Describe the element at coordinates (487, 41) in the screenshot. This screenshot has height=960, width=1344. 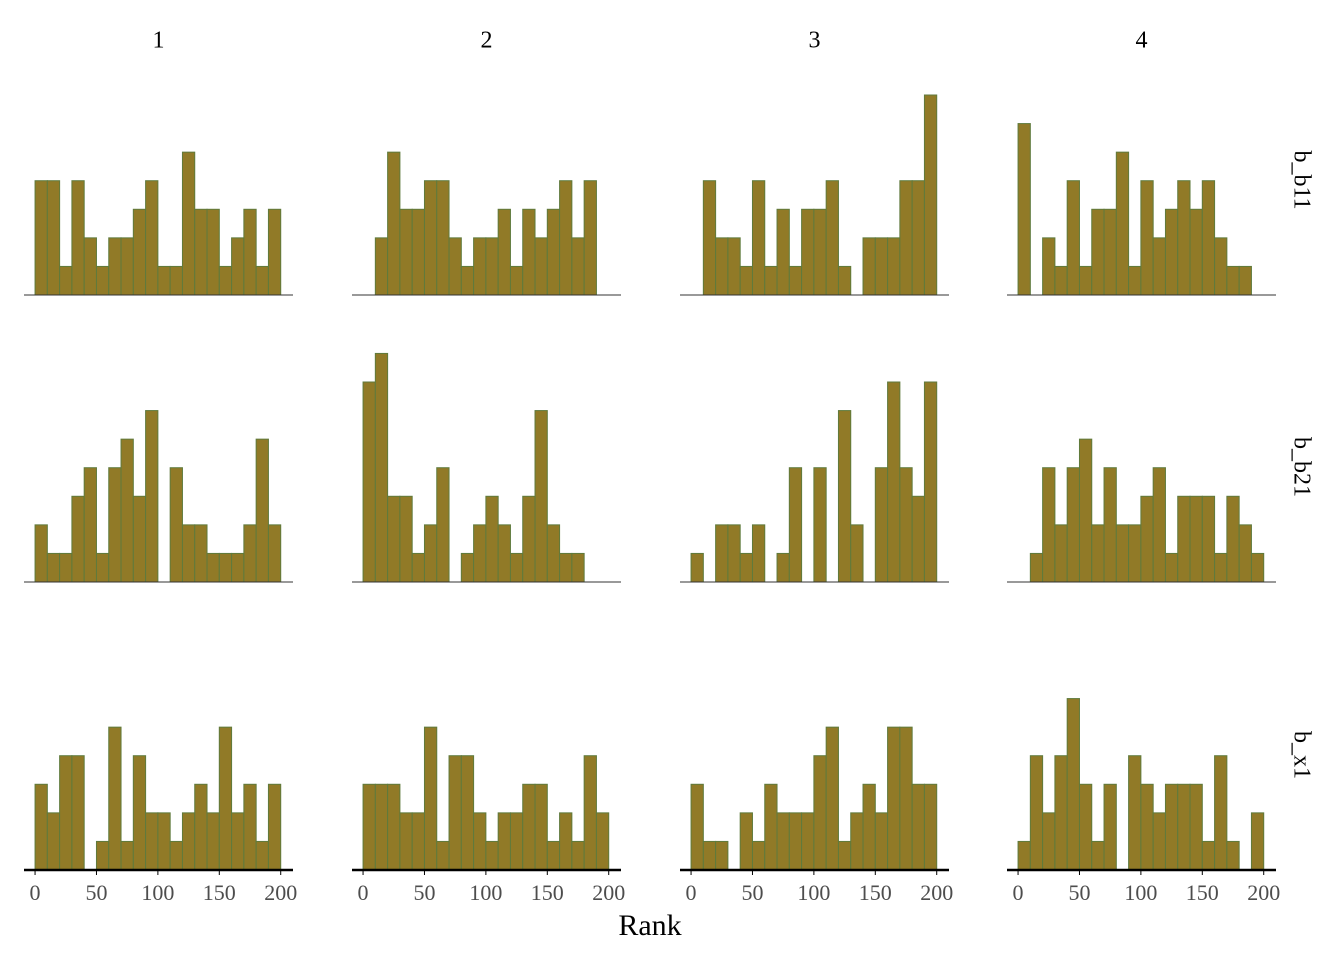
I see `column-strip-label: 2` at that location.